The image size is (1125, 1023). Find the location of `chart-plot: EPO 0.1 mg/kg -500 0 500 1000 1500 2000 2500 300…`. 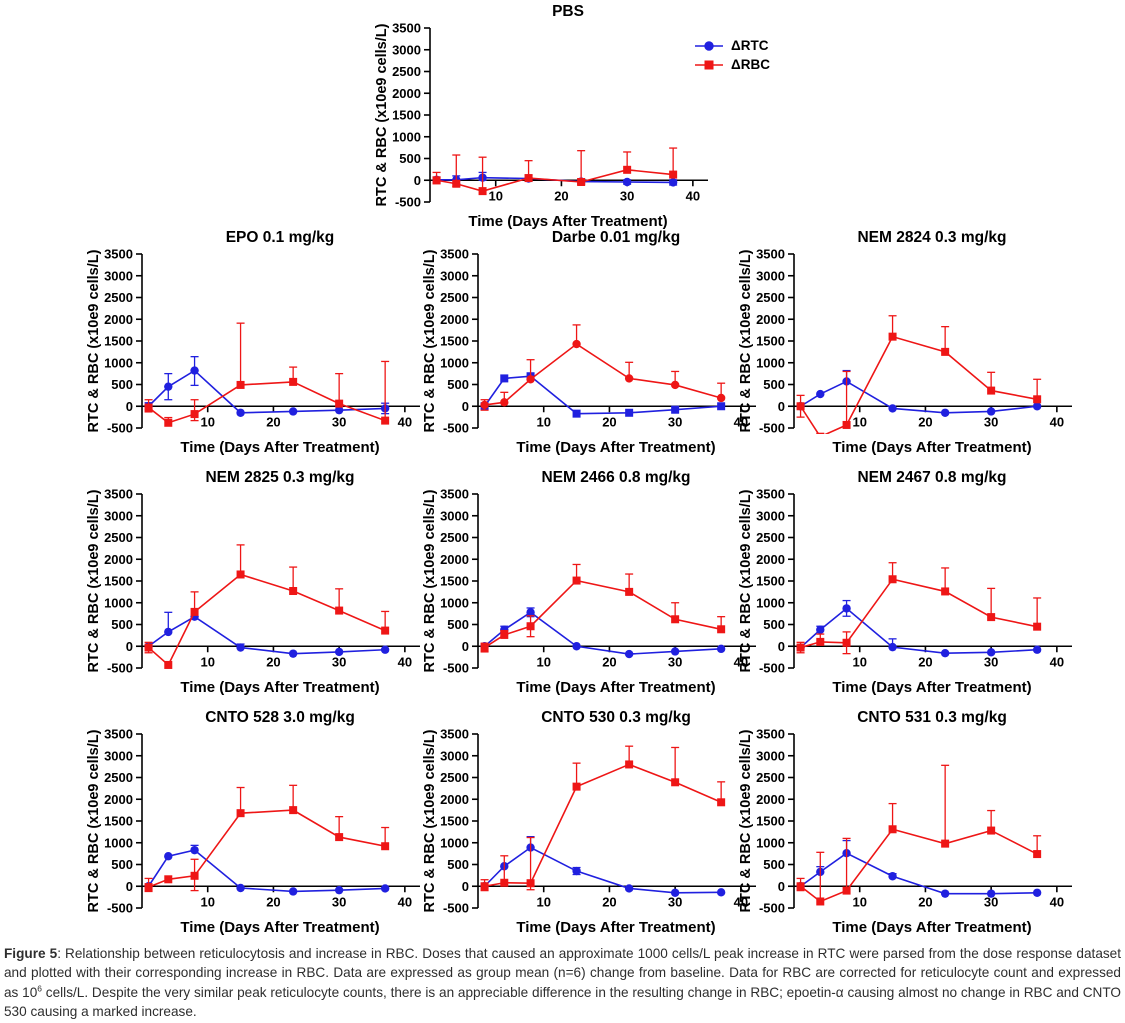

chart-plot: EPO 0.1 mg/kg -500 0 500 1000 1500 2000 2500 300… is located at coordinates (253, 342).